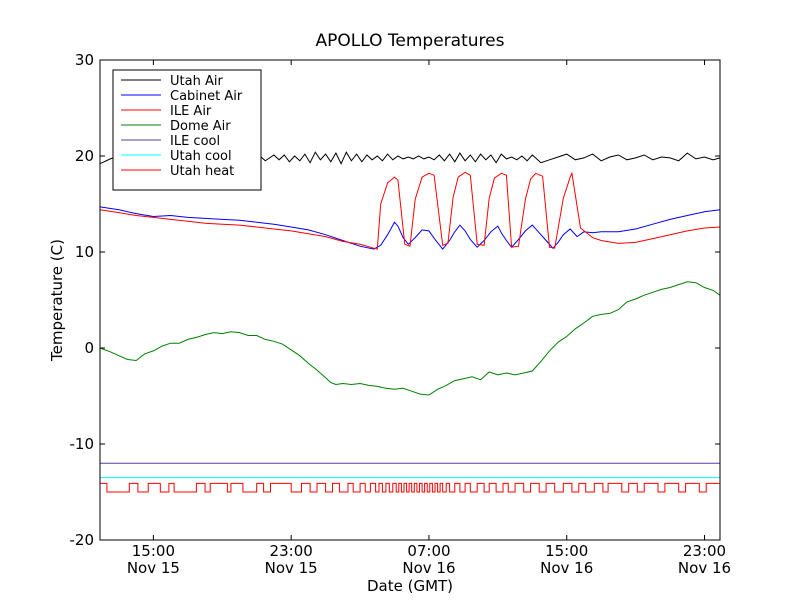 The image size is (800, 600). I want to click on y-tick-label: 30, so click(84, 60).